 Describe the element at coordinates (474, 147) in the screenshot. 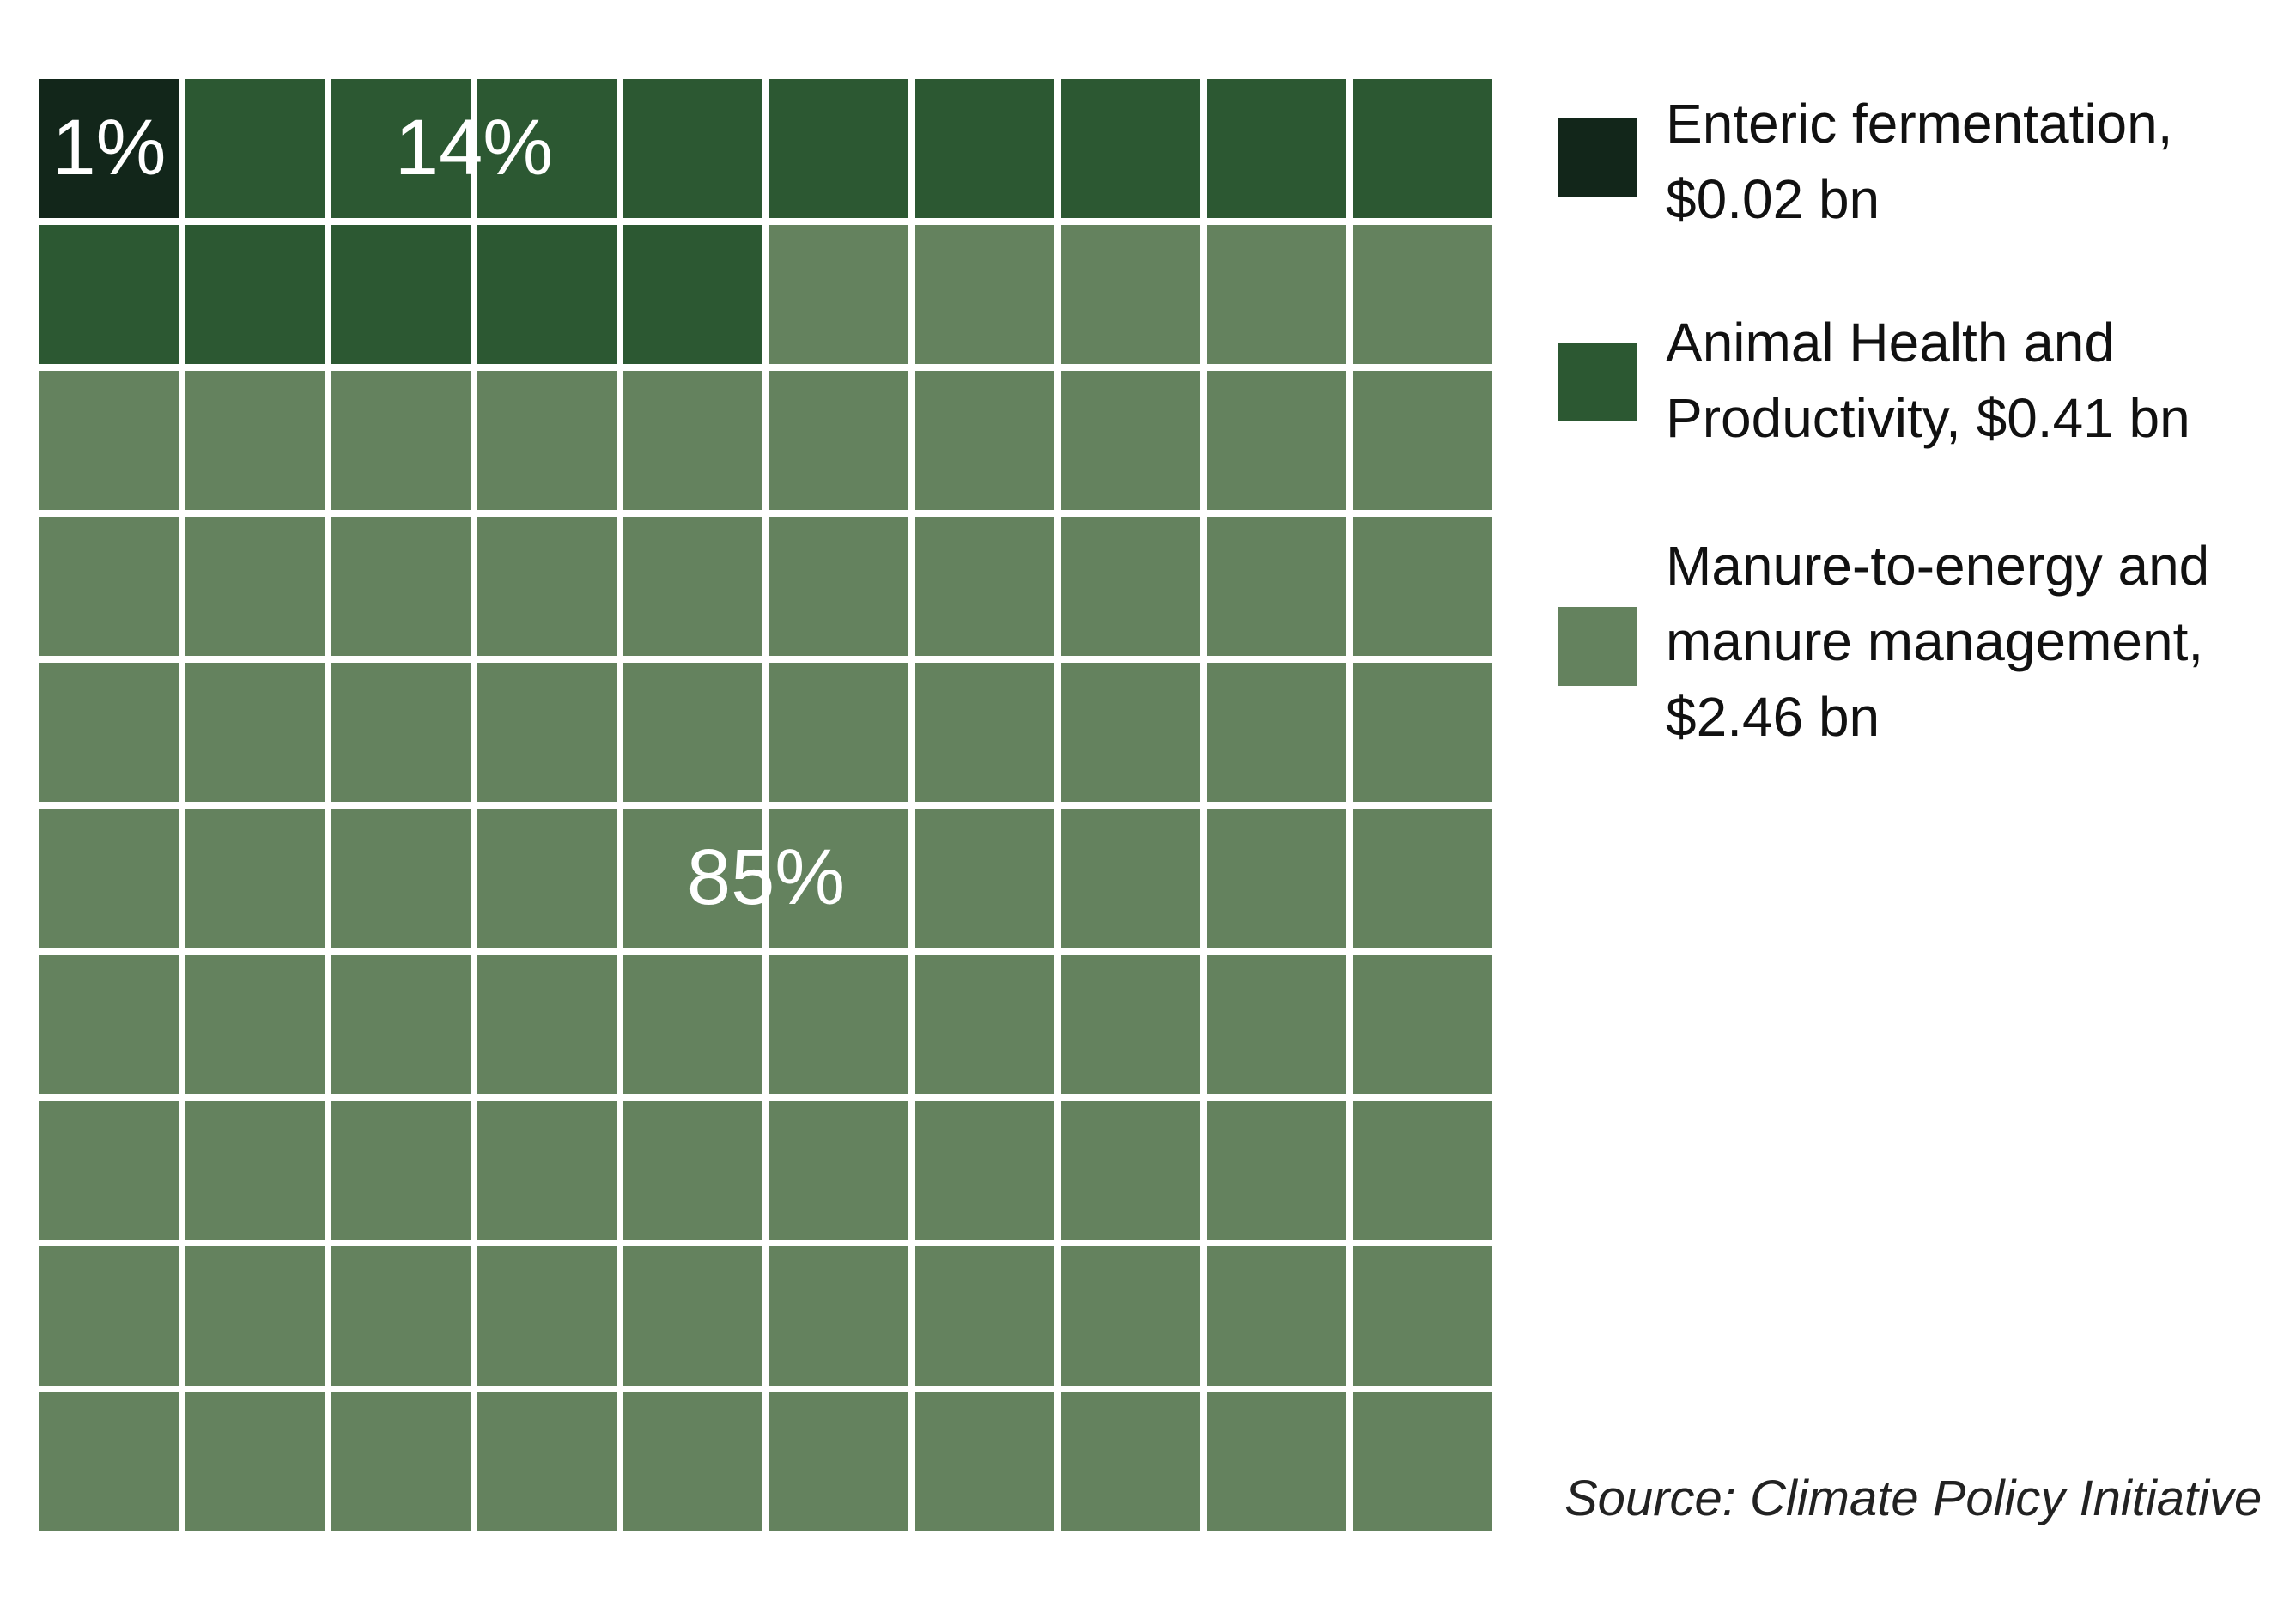

I see `percent-label: 14%` at that location.